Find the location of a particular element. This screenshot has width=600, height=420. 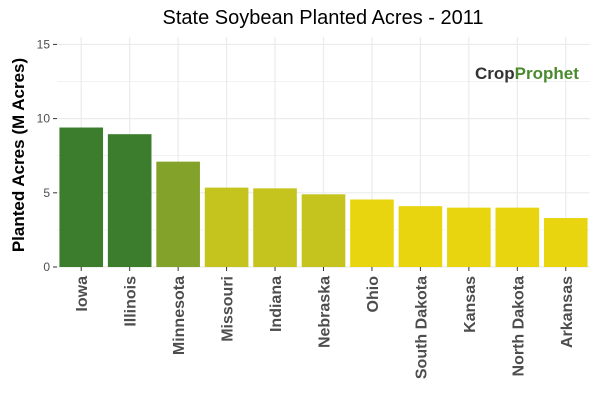

bar-missouri is located at coordinates (226, 227).